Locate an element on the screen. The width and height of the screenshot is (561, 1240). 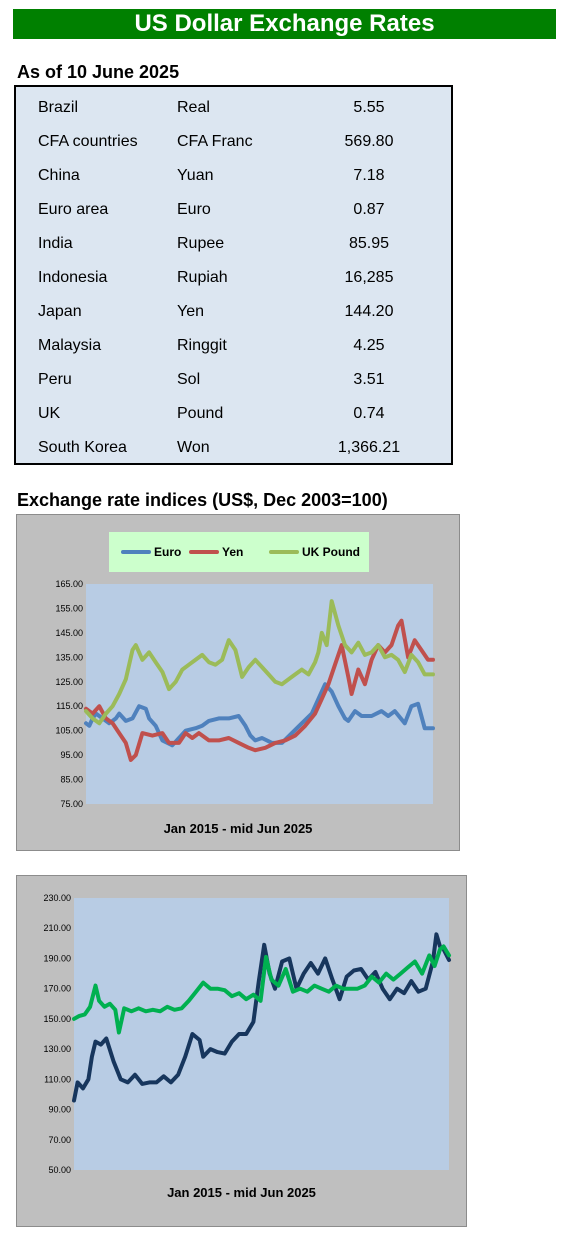
rate-country: South Korea is located at coordinates (82, 447).